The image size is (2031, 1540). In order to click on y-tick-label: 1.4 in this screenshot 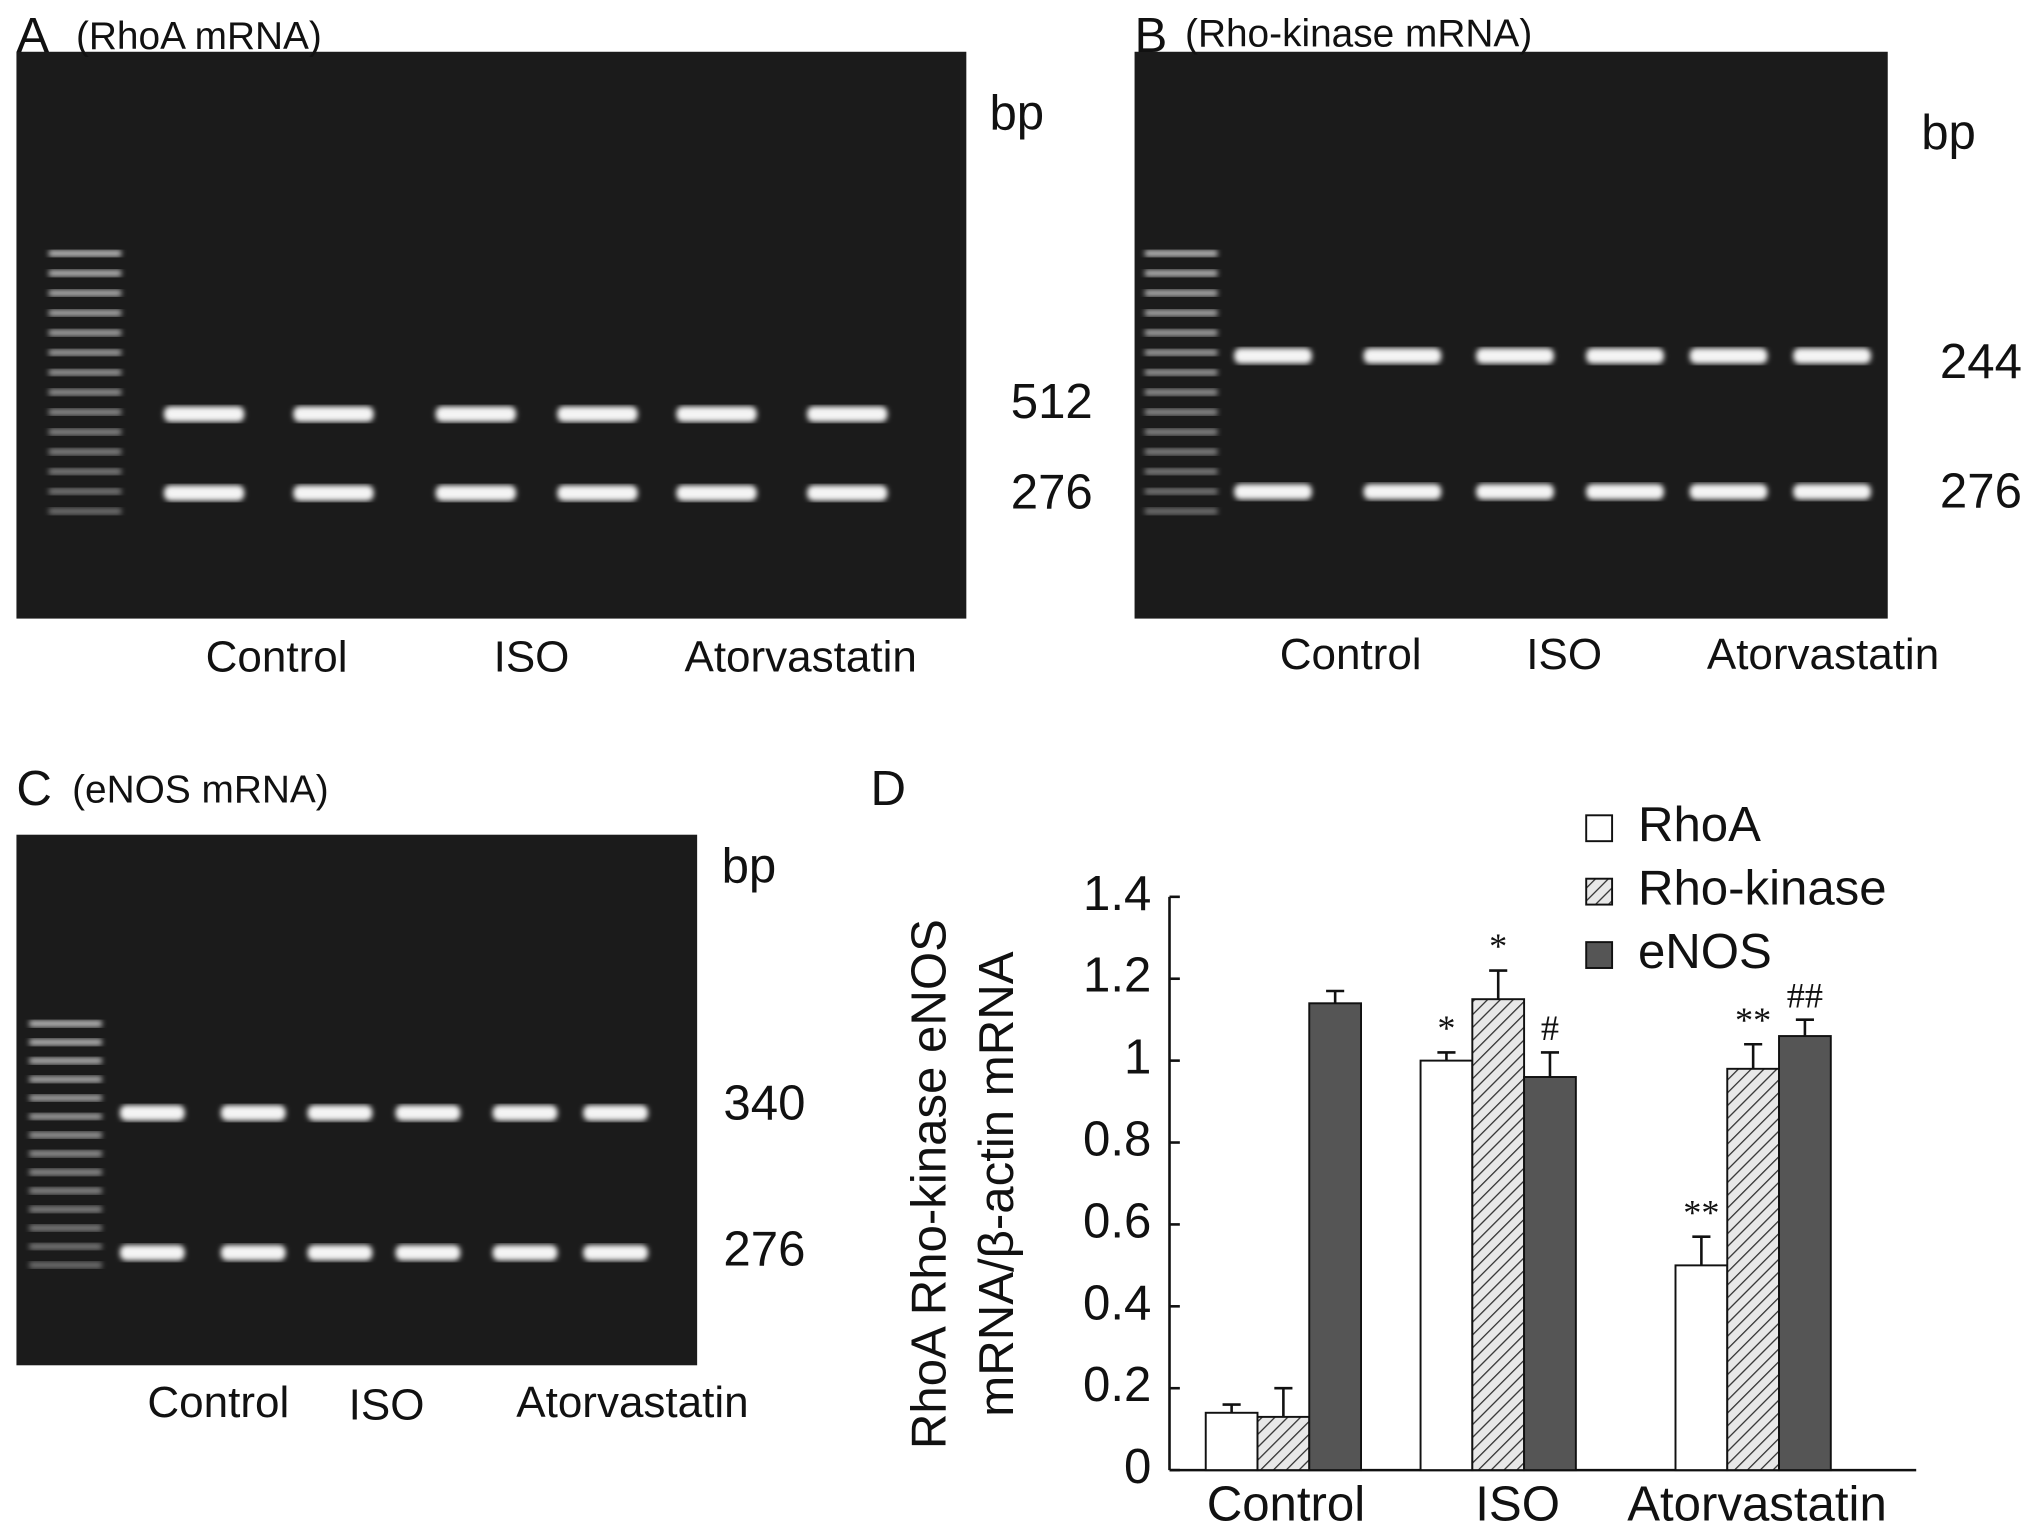, I will do `click(1117, 893)`.